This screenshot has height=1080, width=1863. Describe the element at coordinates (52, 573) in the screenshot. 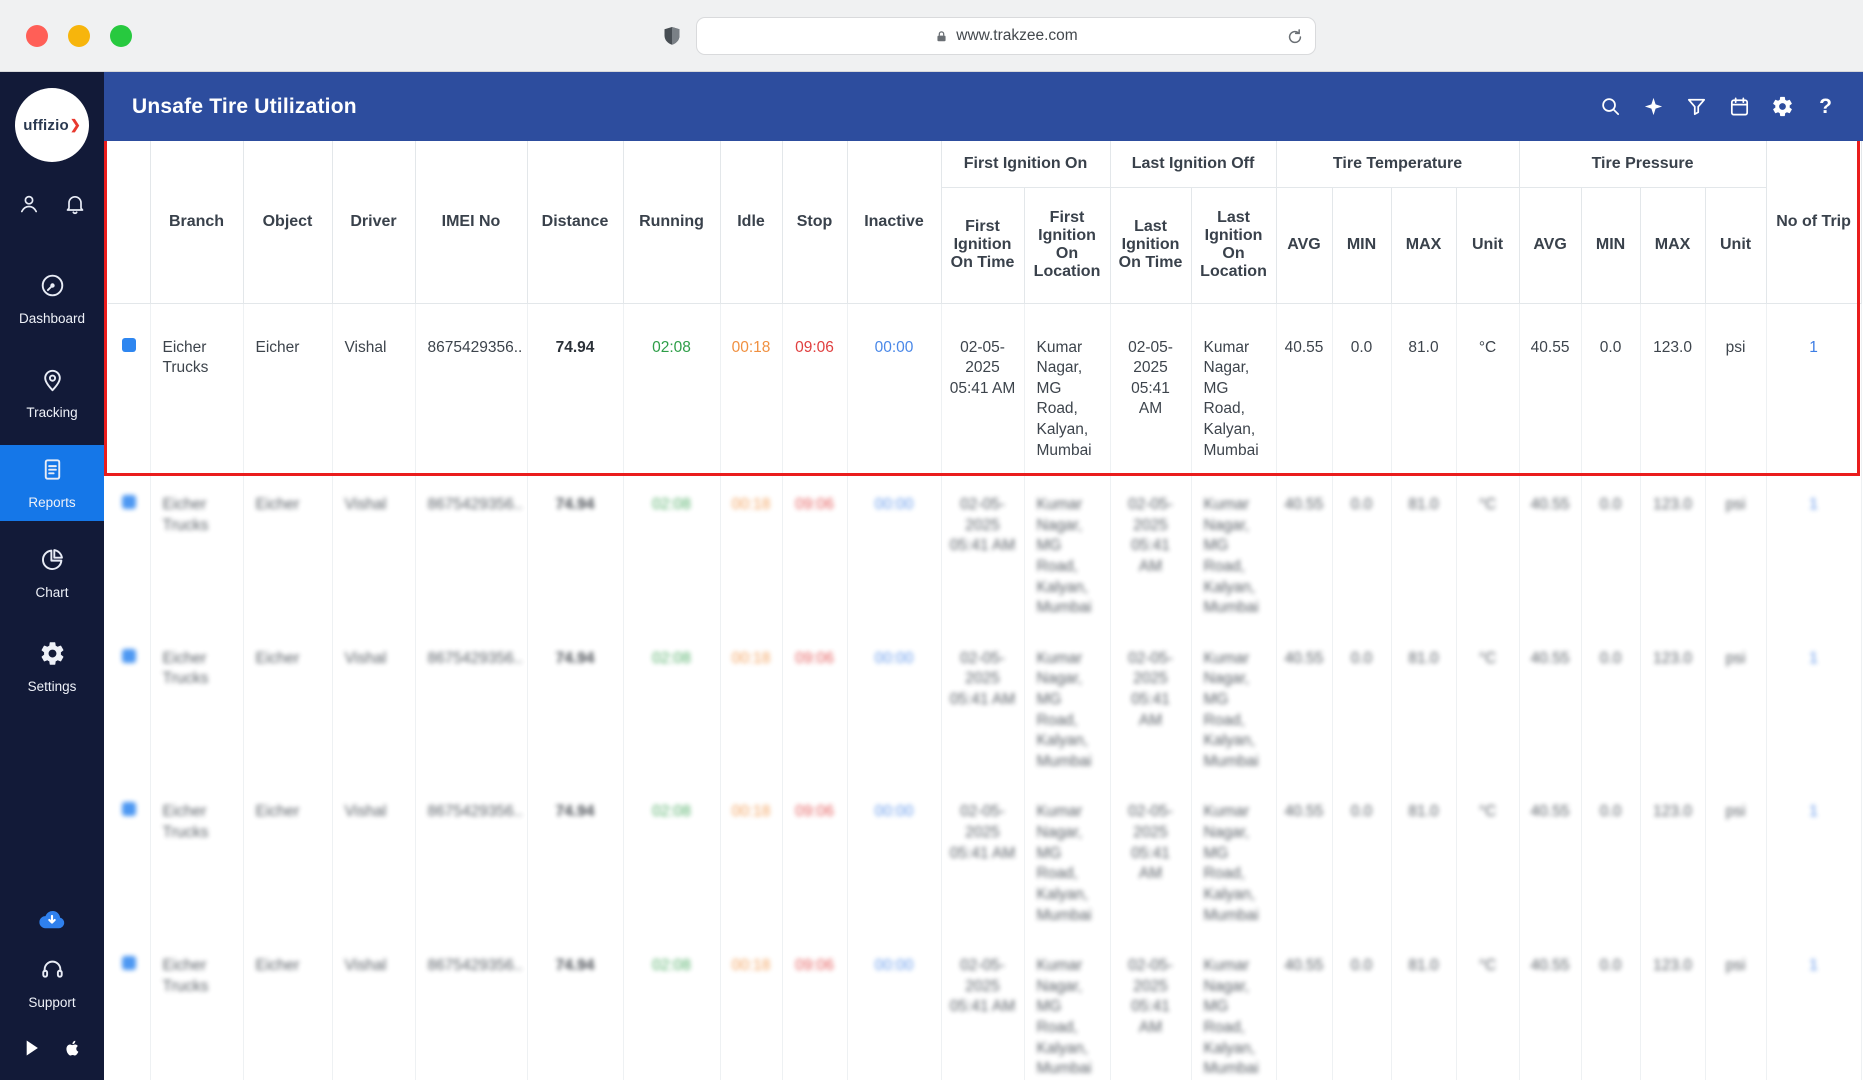

I see `sidebar-item-chart: Chart` at that location.